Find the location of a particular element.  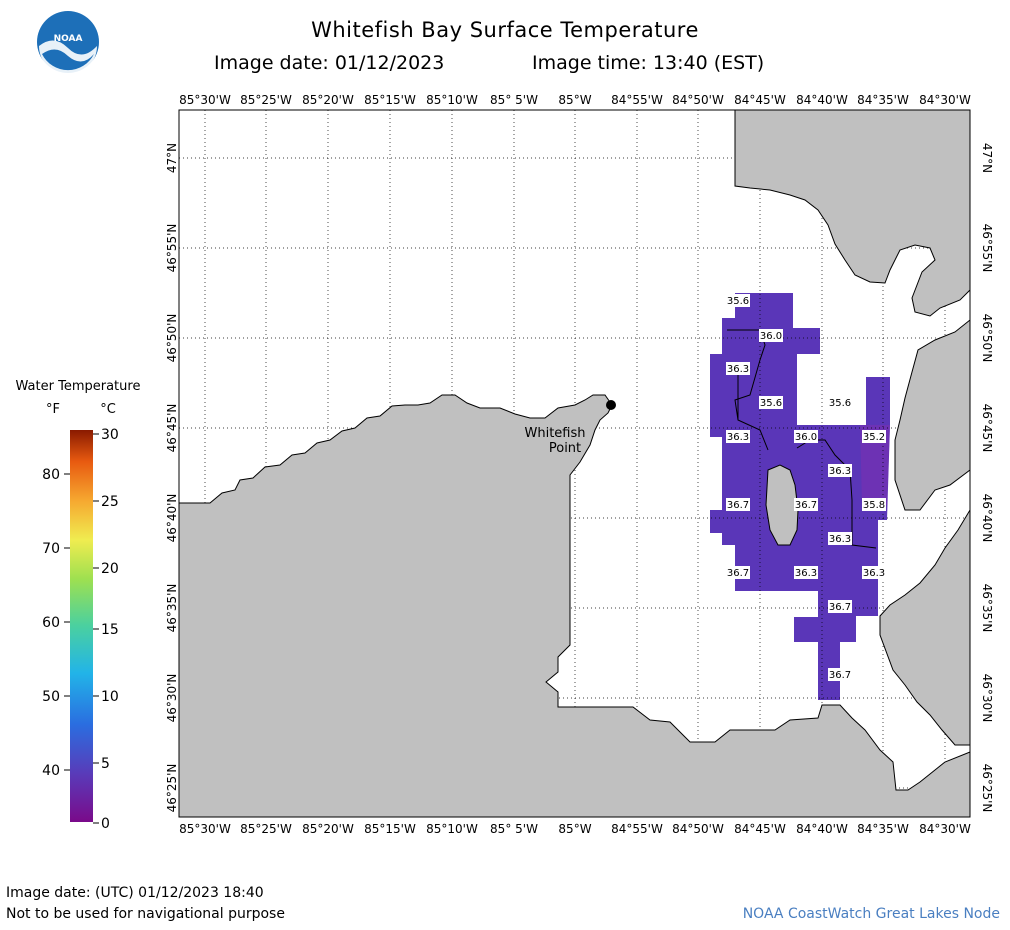

isotherm-label: 35.8 is located at coordinates (874, 505).